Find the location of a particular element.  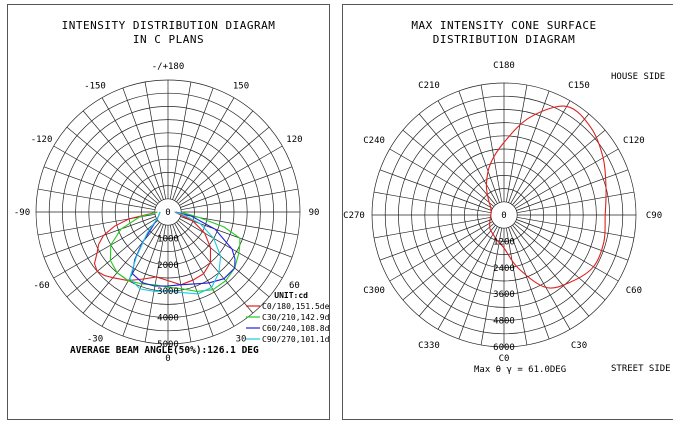

right-chart-title-line1: MAX INTENSITY CONE SURFACE is located at coordinates (504, 25).